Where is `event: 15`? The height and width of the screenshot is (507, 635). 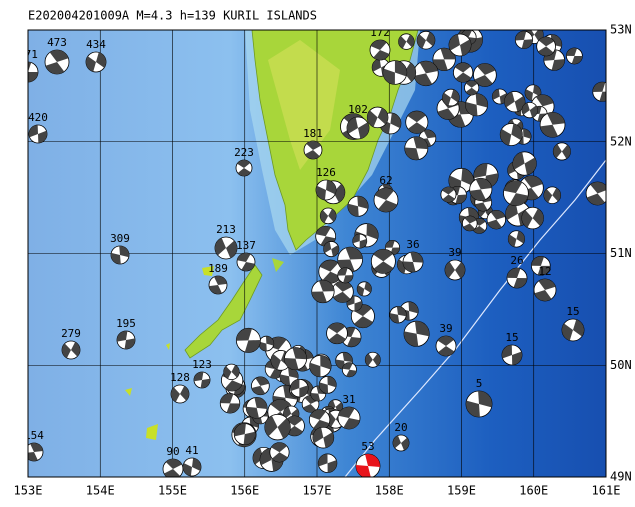 event: 15 is located at coordinates (512, 348).